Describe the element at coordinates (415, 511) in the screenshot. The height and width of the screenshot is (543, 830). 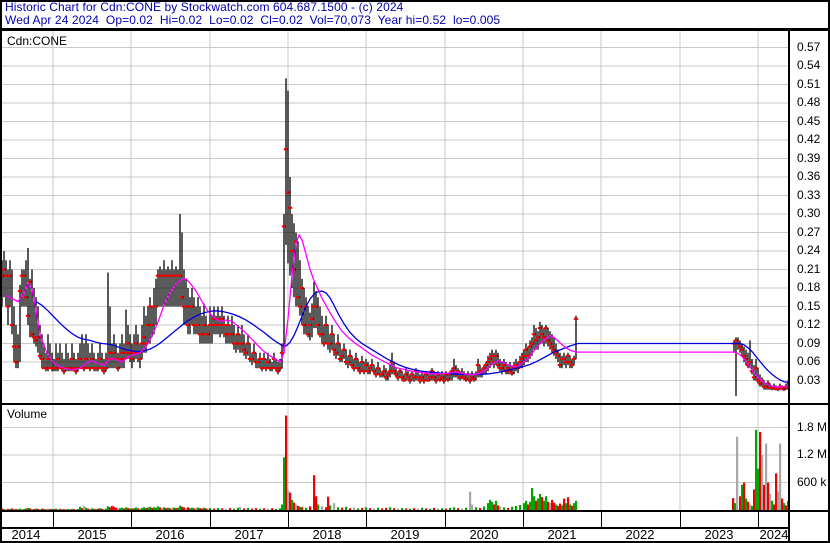
I see `volume-bottom-divider` at that location.